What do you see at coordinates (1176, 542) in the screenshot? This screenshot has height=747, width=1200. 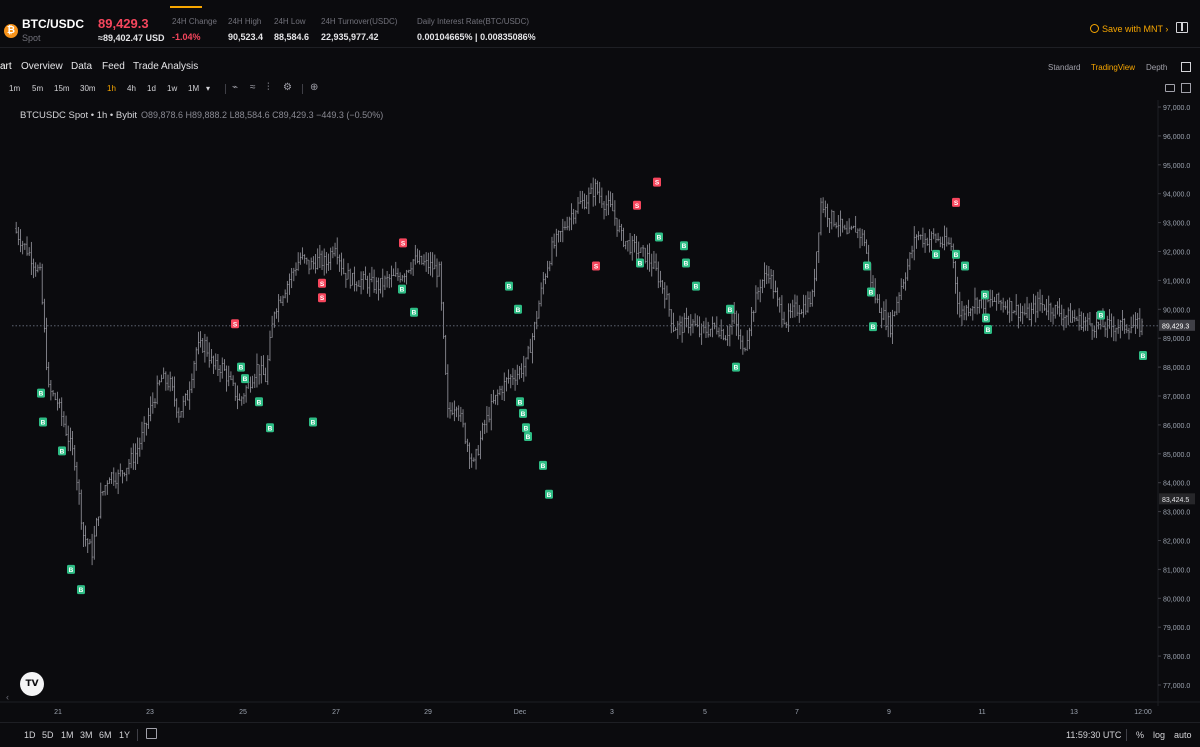 I see `y-tick-label: 82,000.0` at bounding box center [1176, 542].